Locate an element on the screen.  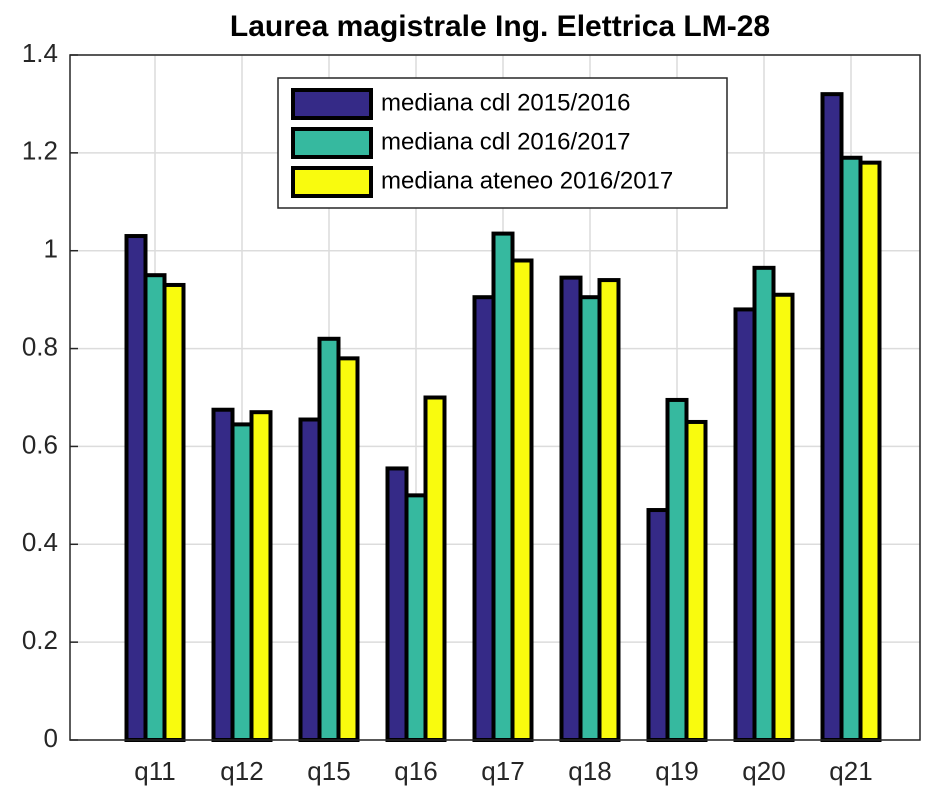
y-tick-label: 0.8 is located at coordinates (40, 346).